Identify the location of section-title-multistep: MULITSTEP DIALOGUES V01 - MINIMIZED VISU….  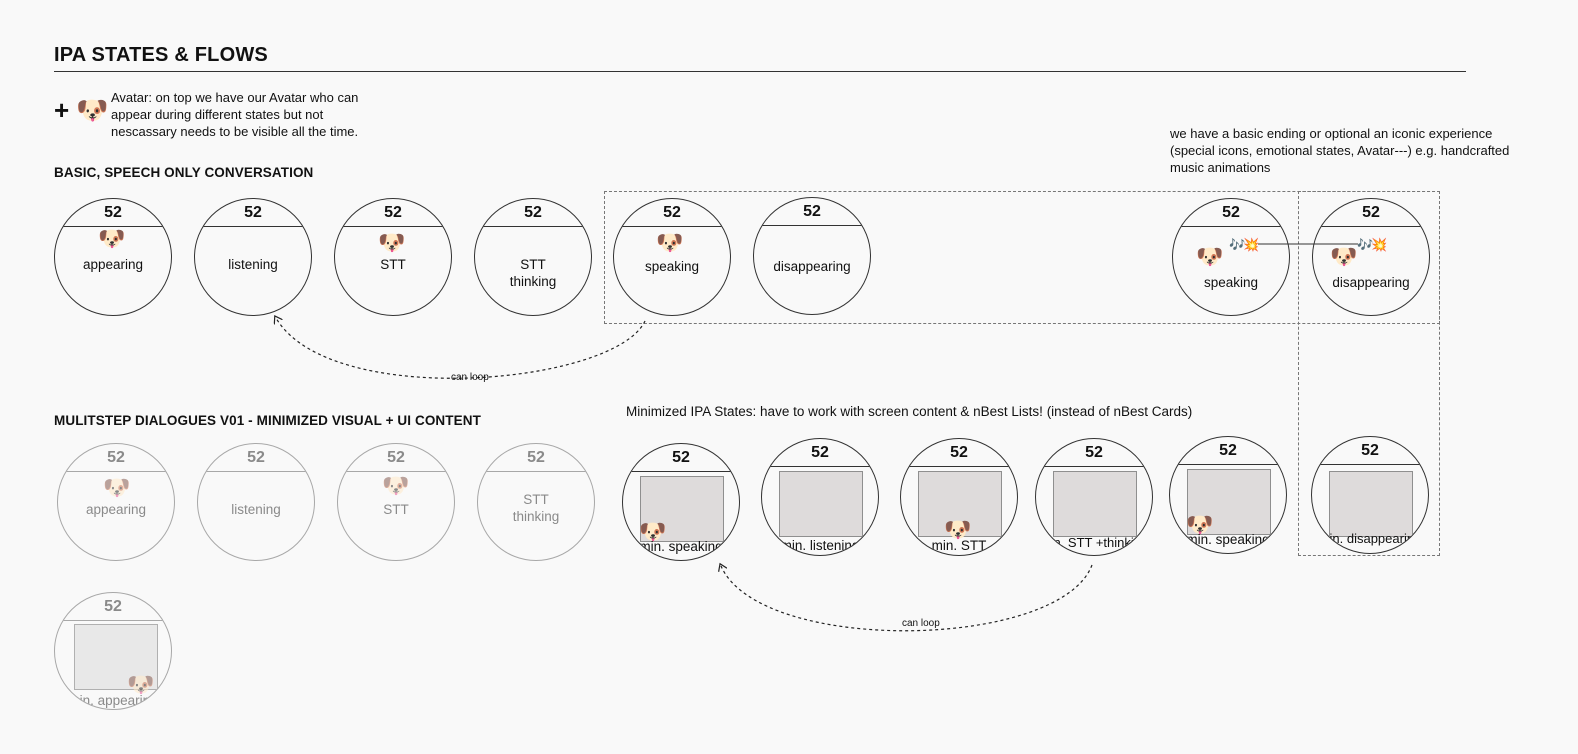
(267, 420).